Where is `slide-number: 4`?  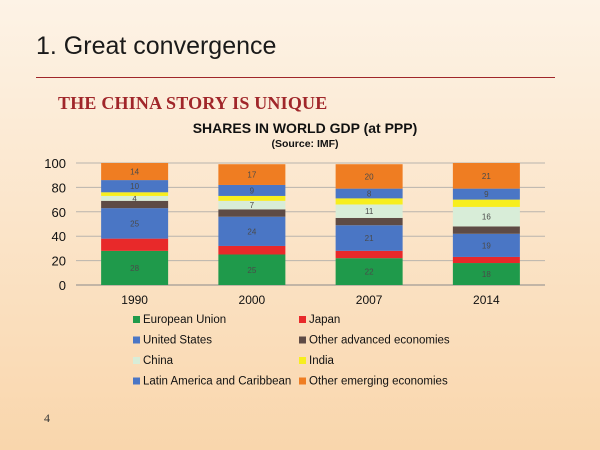 slide-number: 4 is located at coordinates (47, 418).